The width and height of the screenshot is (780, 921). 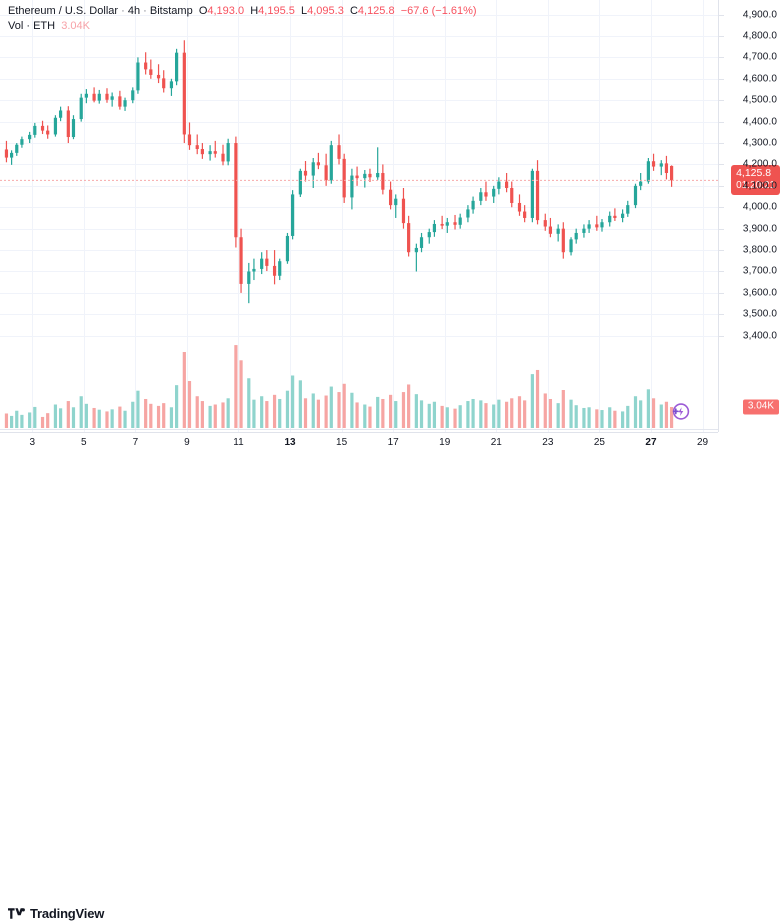 What do you see at coordinates (759, 79) in the screenshot?
I see `price-axis-label: 4,600.0` at bounding box center [759, 79].